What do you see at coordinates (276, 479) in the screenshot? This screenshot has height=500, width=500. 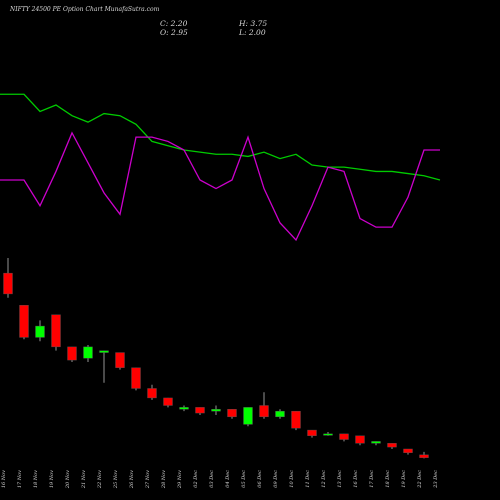 I see `x-tick-label: 09 Dec` at bounding box center [276, 479].